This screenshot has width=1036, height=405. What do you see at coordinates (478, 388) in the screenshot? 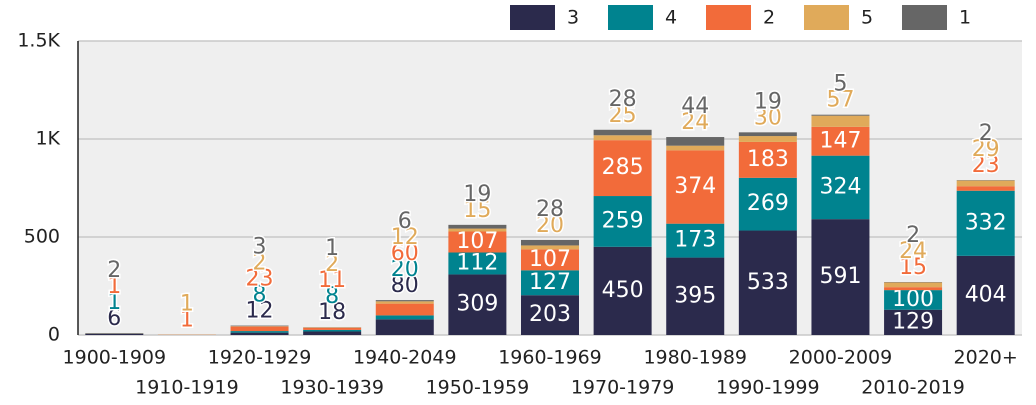
I see `x-tick-label: 1950-1959` at bounding box center [478, 388].